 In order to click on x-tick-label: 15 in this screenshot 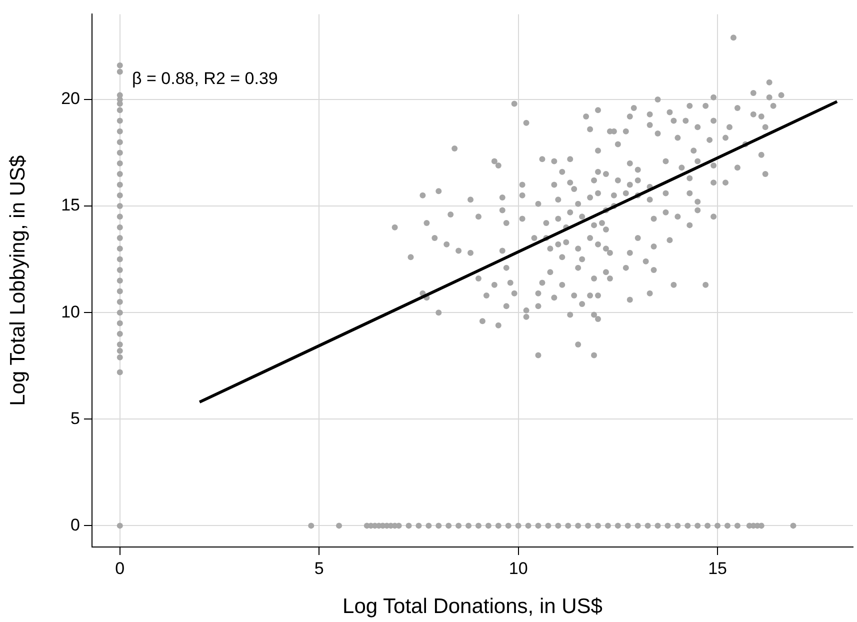, I will do `click(717, 568)`.